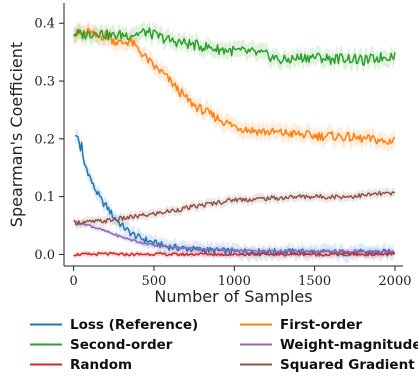 The height and width of the screenshot is (377, 418). I want to click on legend-label: Loss (Reference), so click(134, 325).